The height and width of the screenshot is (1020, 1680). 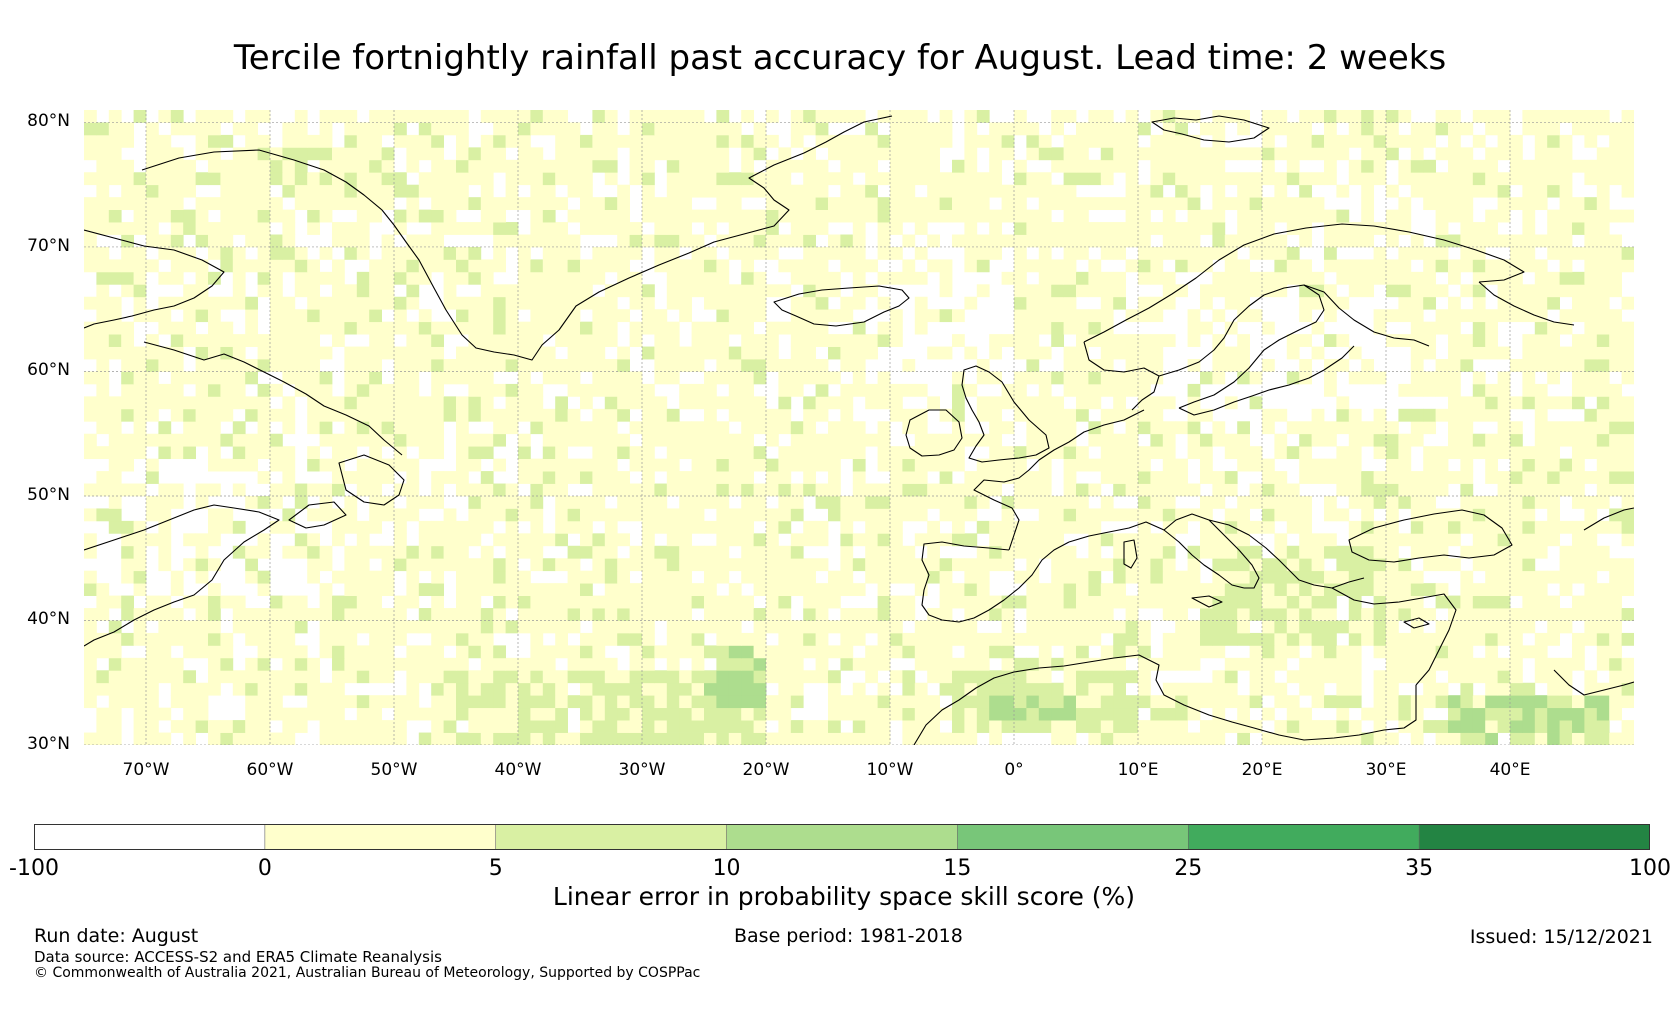 I want to click on colorbar-tick-label: -100, so click(x=34, y=868).